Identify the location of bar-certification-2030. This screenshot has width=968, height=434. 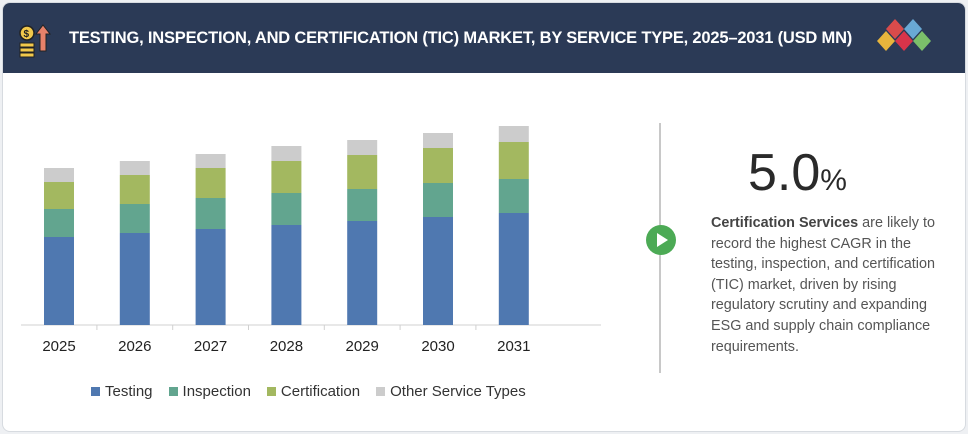
(438, 165).